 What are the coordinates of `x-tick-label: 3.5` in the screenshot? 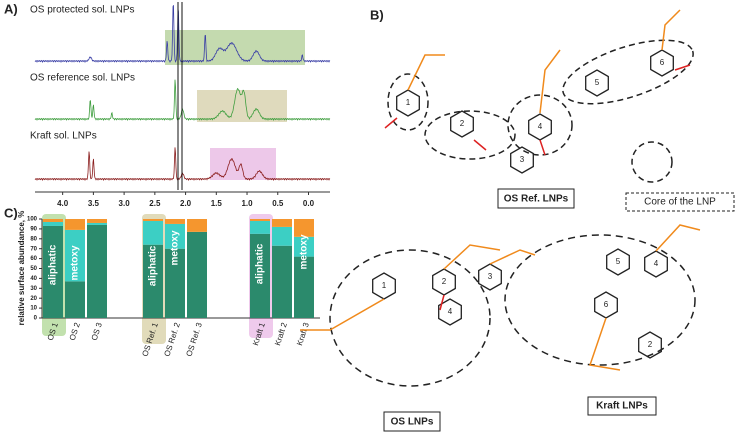 It's located at (94, 203).